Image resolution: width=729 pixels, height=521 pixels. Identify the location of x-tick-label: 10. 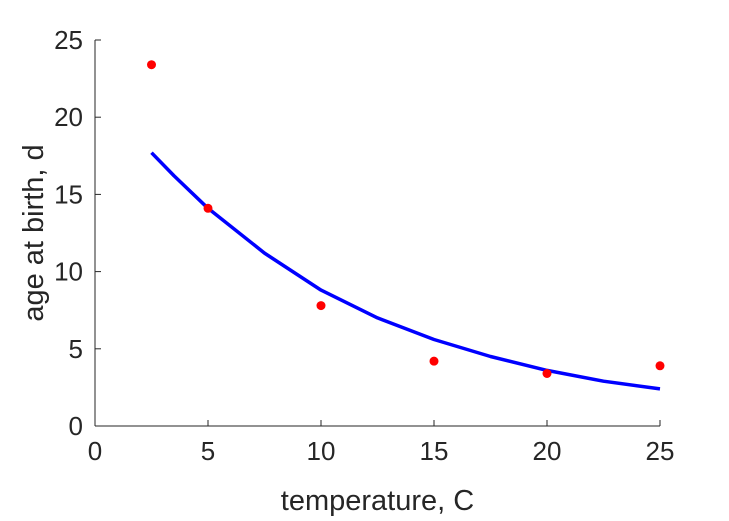
(321, 451).